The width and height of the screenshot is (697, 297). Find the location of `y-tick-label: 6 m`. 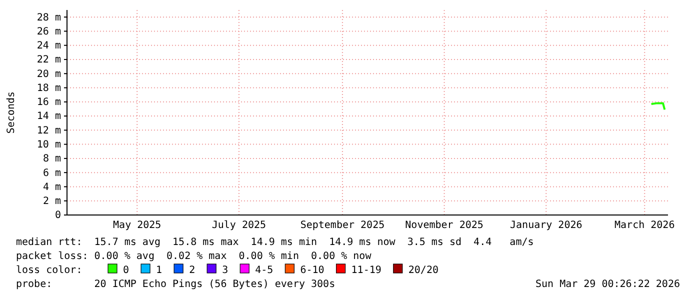

y-tick-label: 6 m is located at coordinates (51, 173).